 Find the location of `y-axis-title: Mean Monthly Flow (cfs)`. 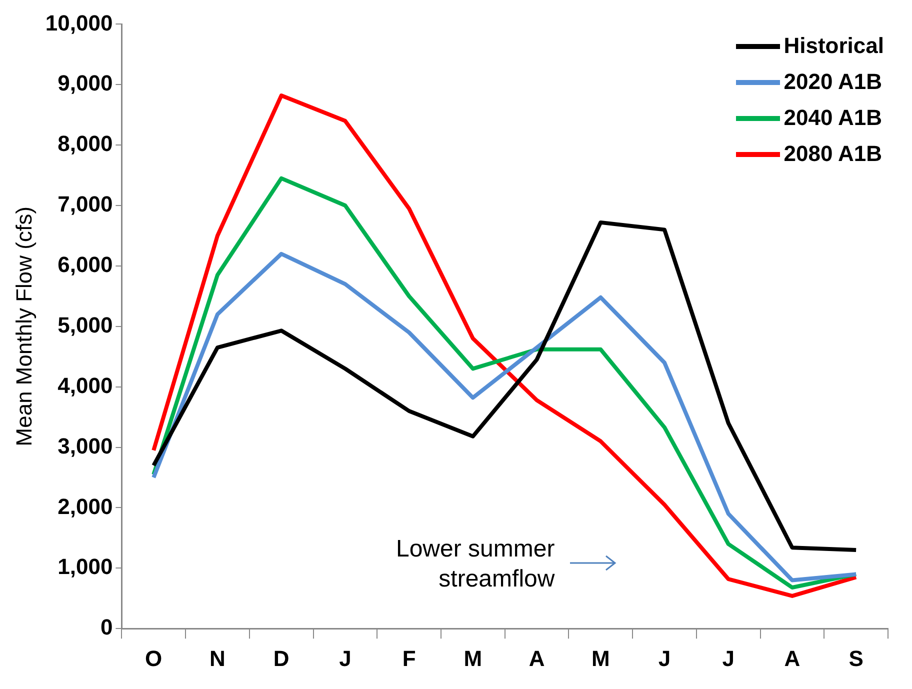

y-axis-title: Mean Monthly Flow (cfs) is located at coordinates (23, 326).